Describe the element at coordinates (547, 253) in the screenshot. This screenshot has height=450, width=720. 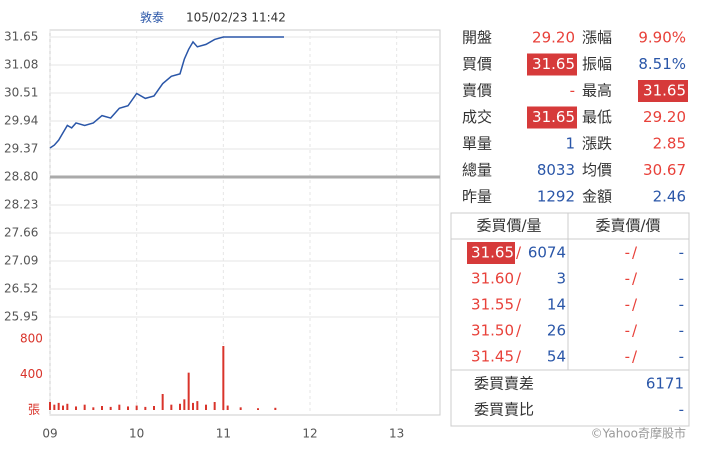
I see `bid-qty: 6074` at that location.